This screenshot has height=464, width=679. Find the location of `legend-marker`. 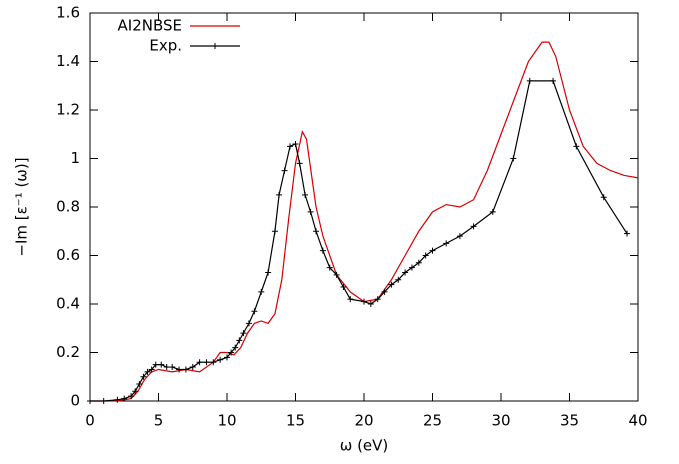

legend-marker is located at coordinates (215, 46).